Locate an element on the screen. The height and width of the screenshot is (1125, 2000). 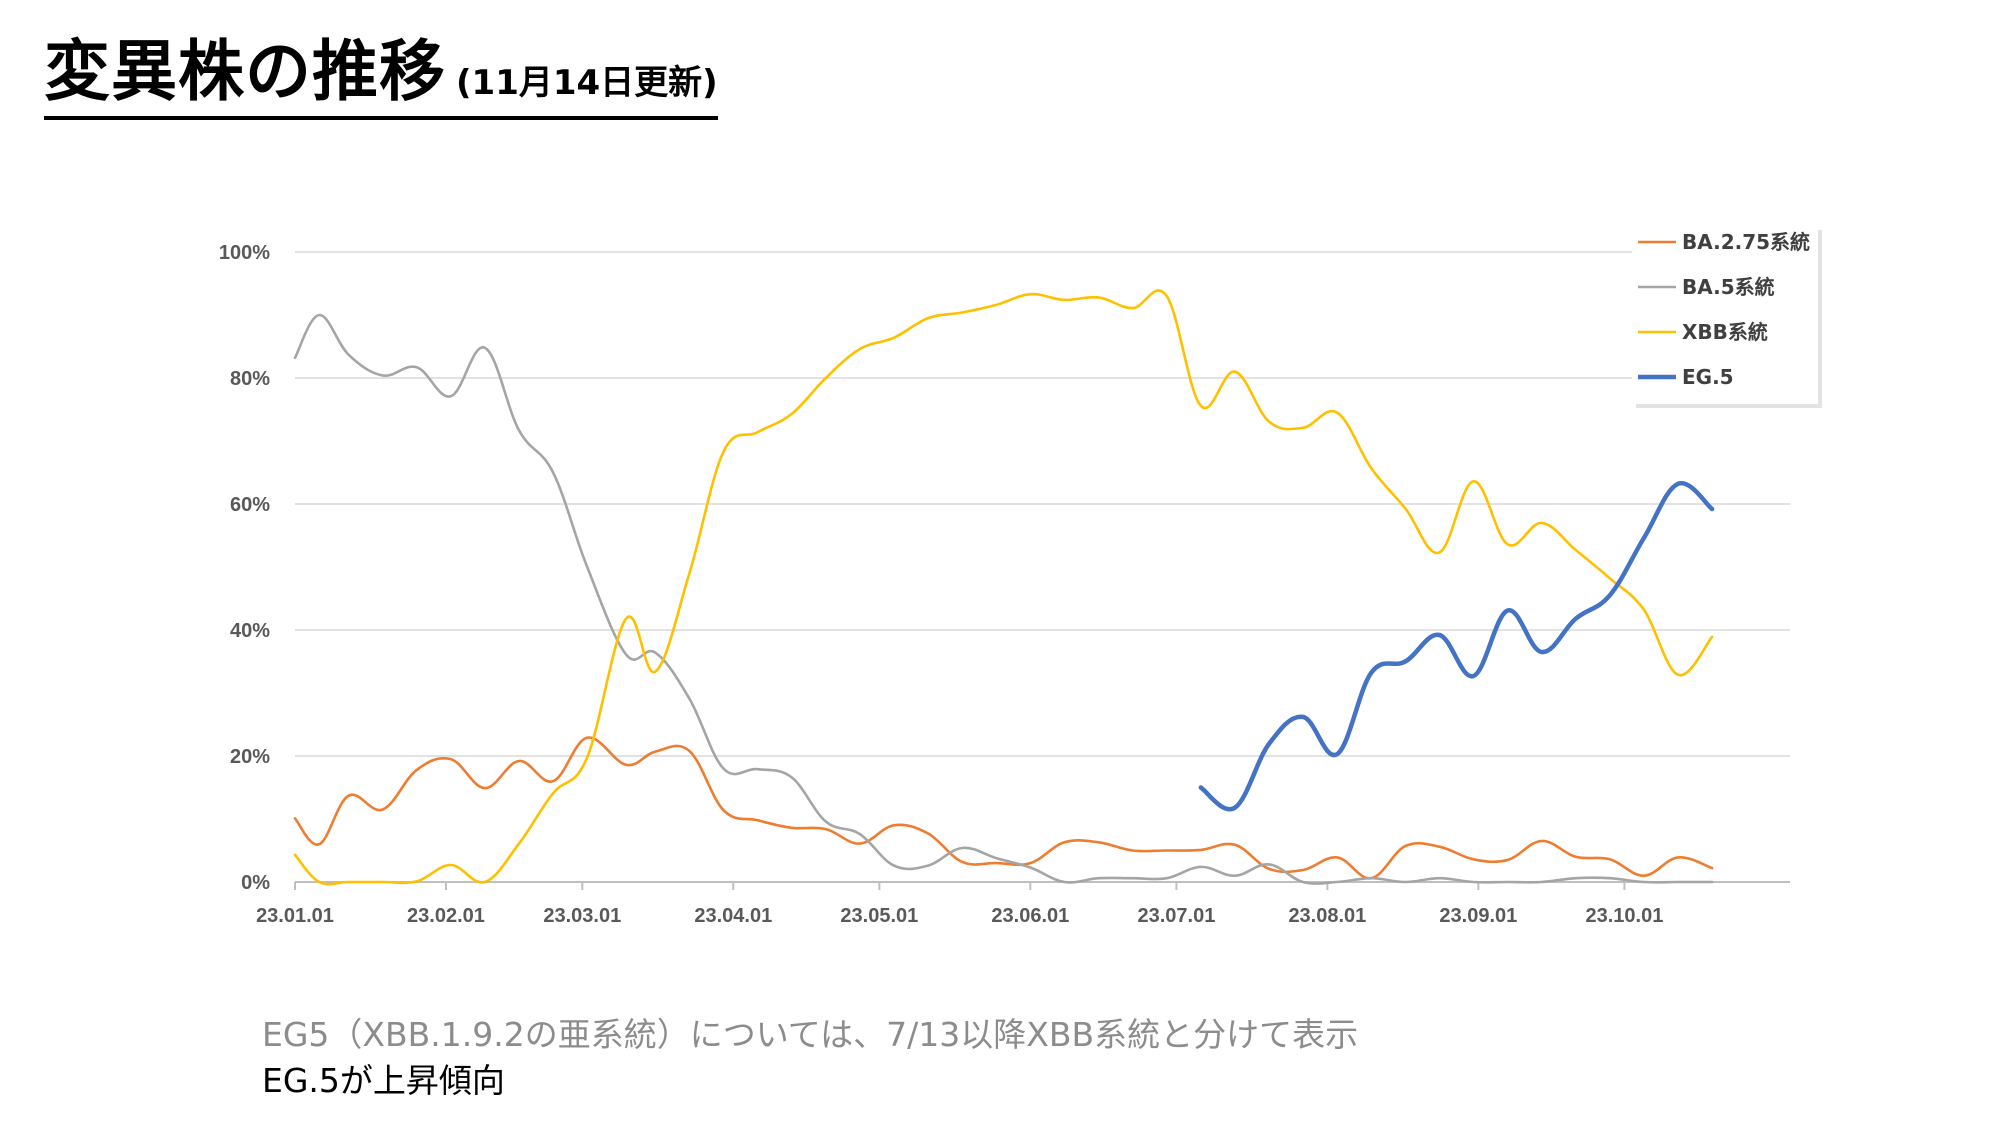
y-tick-label: 60% is located at coordinates (250, 505).